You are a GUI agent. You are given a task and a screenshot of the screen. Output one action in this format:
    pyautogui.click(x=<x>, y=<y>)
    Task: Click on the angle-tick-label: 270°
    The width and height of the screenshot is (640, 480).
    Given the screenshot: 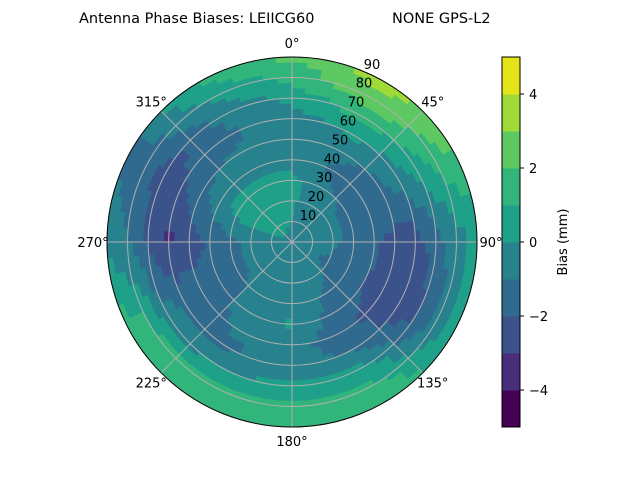 What is the action you would take?
    pyautogui.click(x=92, y=243)
    